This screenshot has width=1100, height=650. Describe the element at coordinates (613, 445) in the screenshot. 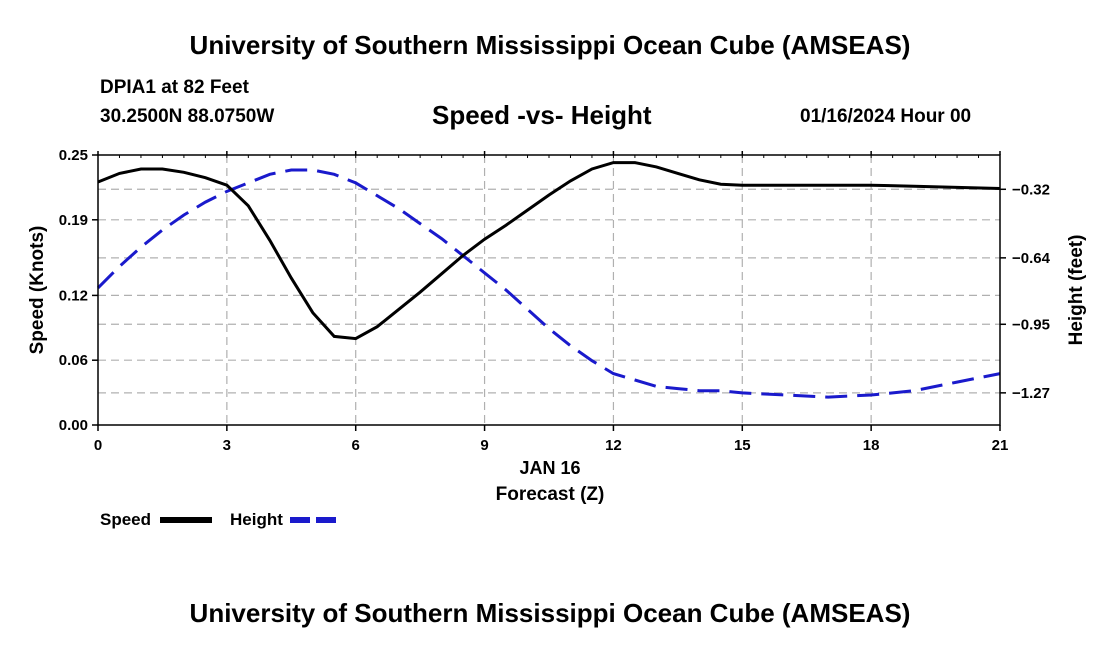

I see `x-tick-label: 12` at that location.